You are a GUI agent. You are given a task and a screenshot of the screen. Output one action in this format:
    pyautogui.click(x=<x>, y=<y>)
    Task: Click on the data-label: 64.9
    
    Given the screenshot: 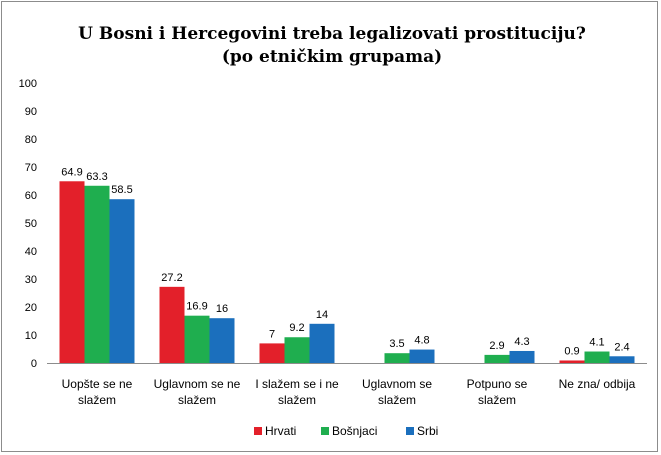 What is the action you would take?
    pyautogui.click(x=71, y=172)
    